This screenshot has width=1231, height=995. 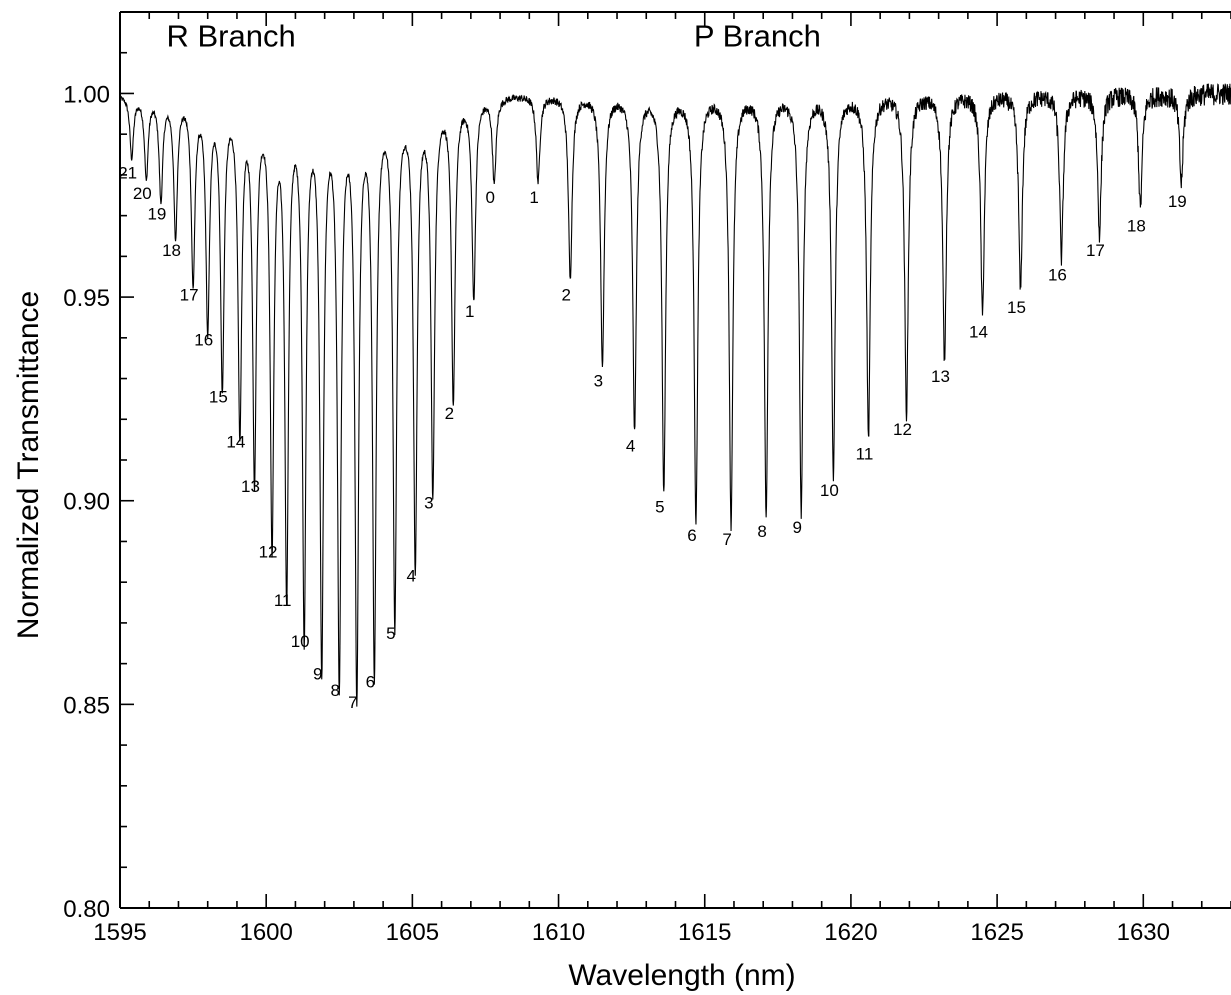 I want to click on y-axis-title: Normalized Transmittance, so click(x=28, y=465).